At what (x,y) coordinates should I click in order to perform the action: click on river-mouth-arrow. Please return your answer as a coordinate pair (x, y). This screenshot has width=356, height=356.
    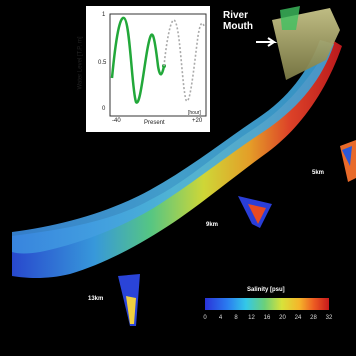
    Looking at the image, I should click on (267, 42).